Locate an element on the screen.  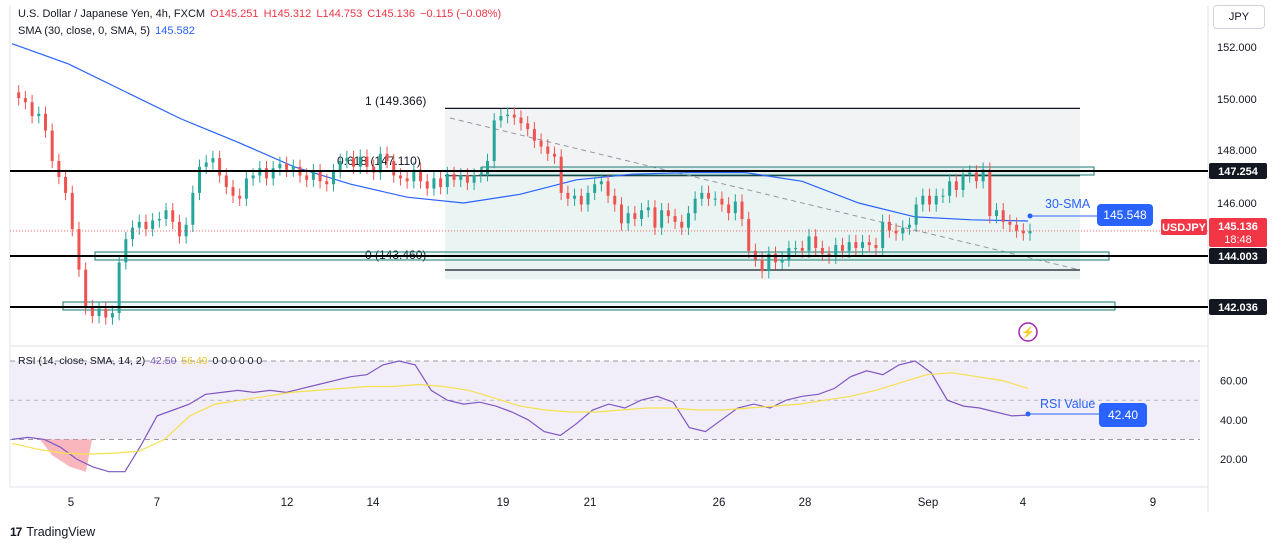
level-tag-text-1: 144.003 is located at coordinates (1238, 257).